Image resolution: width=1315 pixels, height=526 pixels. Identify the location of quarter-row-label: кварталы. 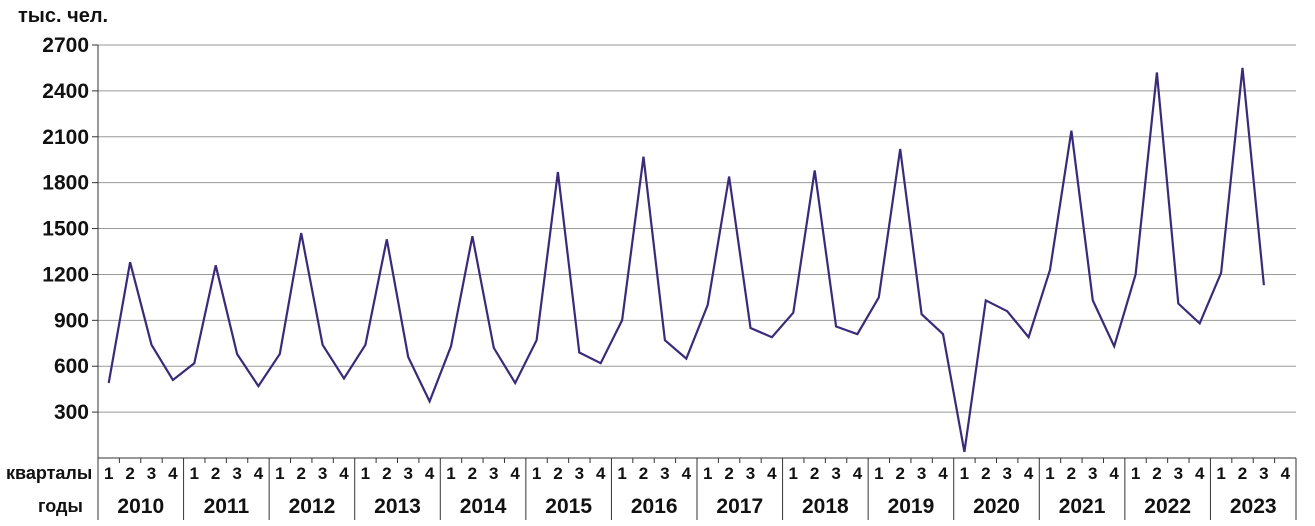
(49, 473).